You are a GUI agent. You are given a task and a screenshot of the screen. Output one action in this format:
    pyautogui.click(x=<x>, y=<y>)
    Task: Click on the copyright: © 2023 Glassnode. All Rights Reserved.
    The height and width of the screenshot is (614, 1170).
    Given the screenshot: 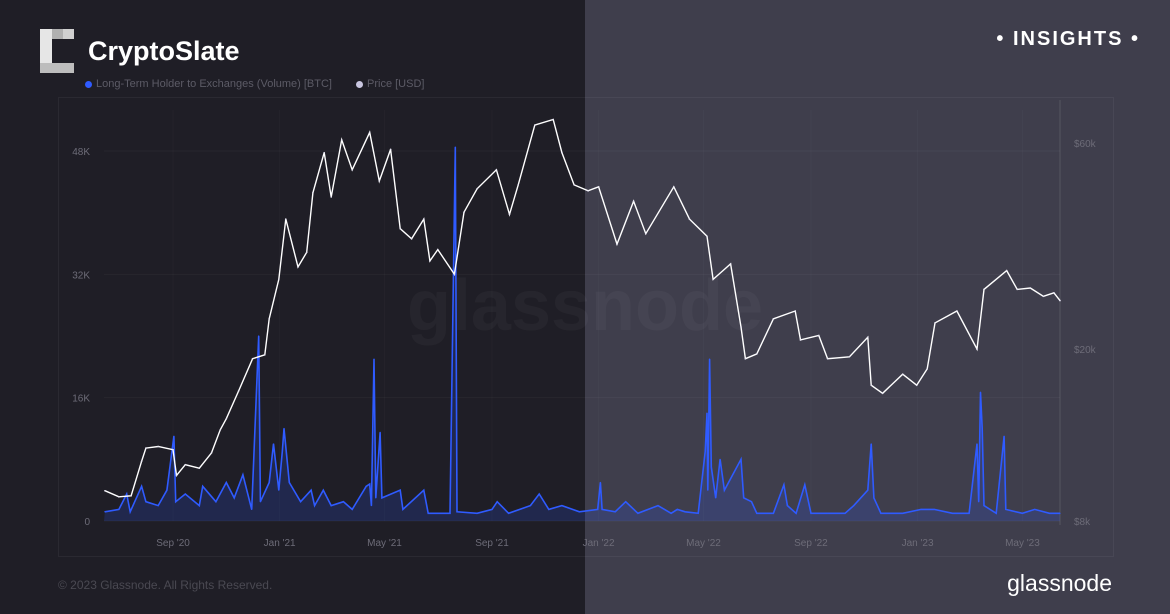 What is the action you would take?
    pyautogui.click(x=165, y=585)
    